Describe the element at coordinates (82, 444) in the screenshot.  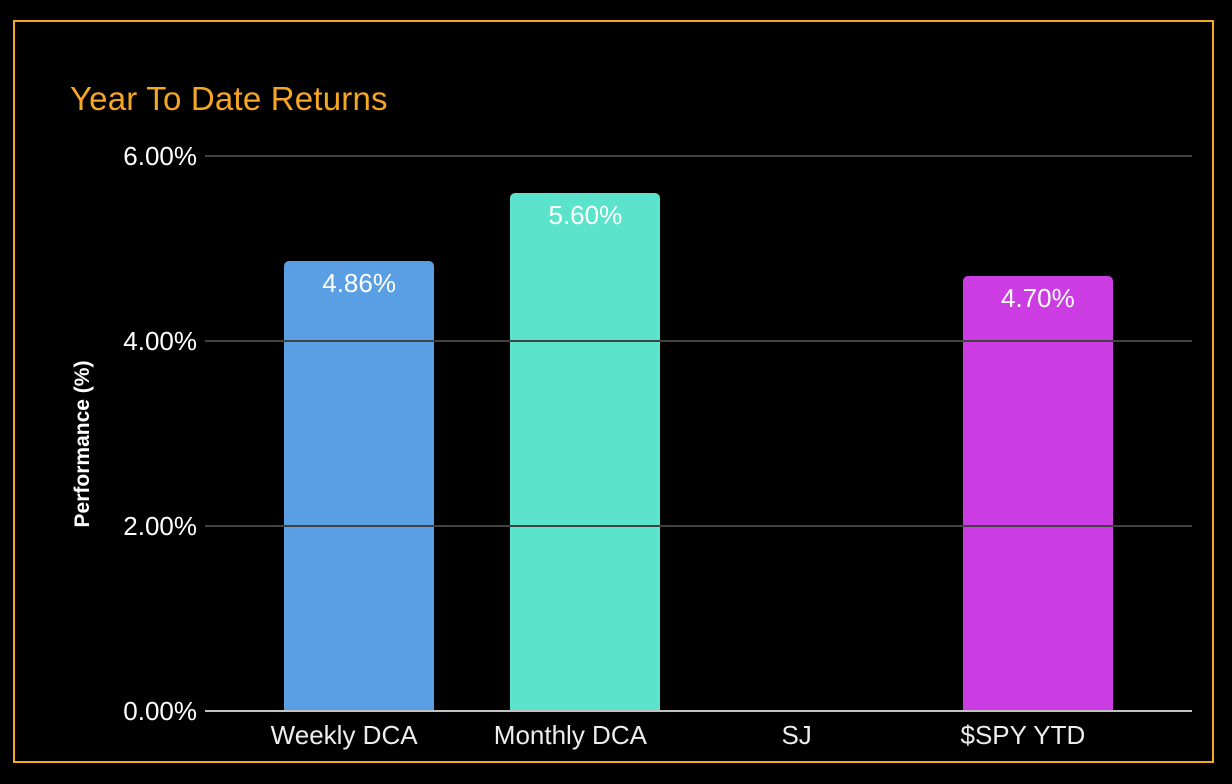
I see `y-axis-title: Performance (%)` at that location.